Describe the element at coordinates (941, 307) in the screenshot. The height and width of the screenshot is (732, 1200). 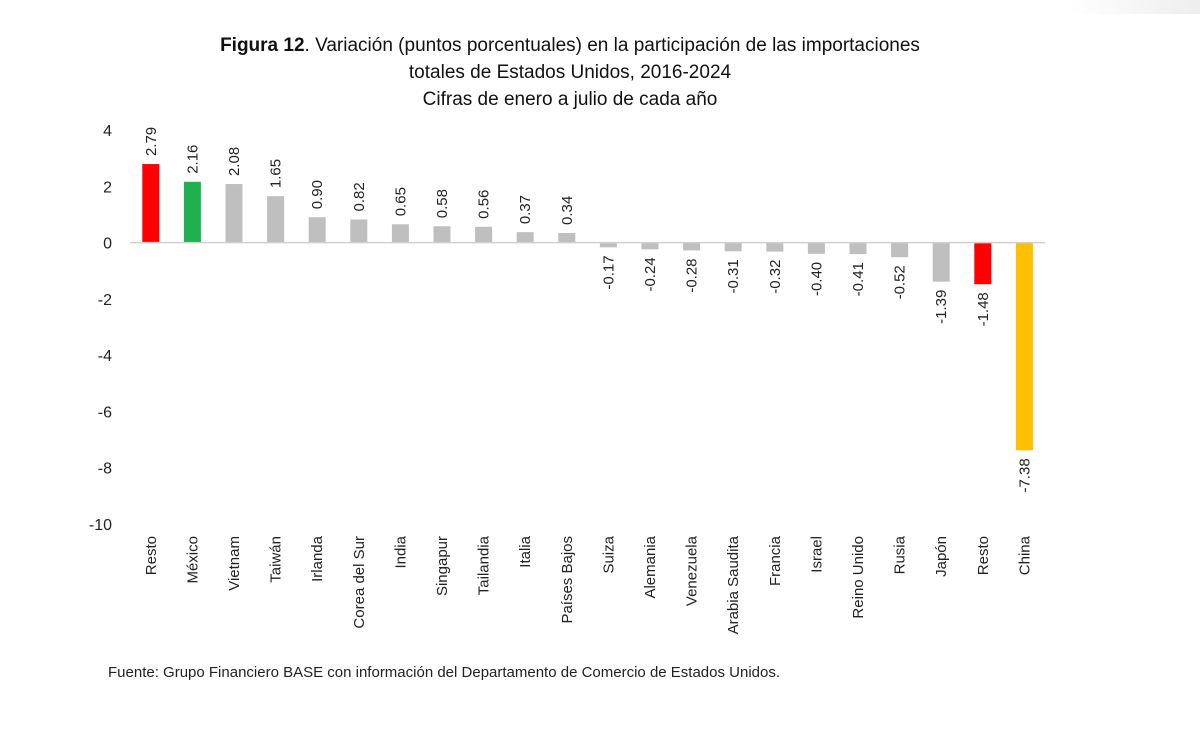
I see `data-label: -1.39` at that location.